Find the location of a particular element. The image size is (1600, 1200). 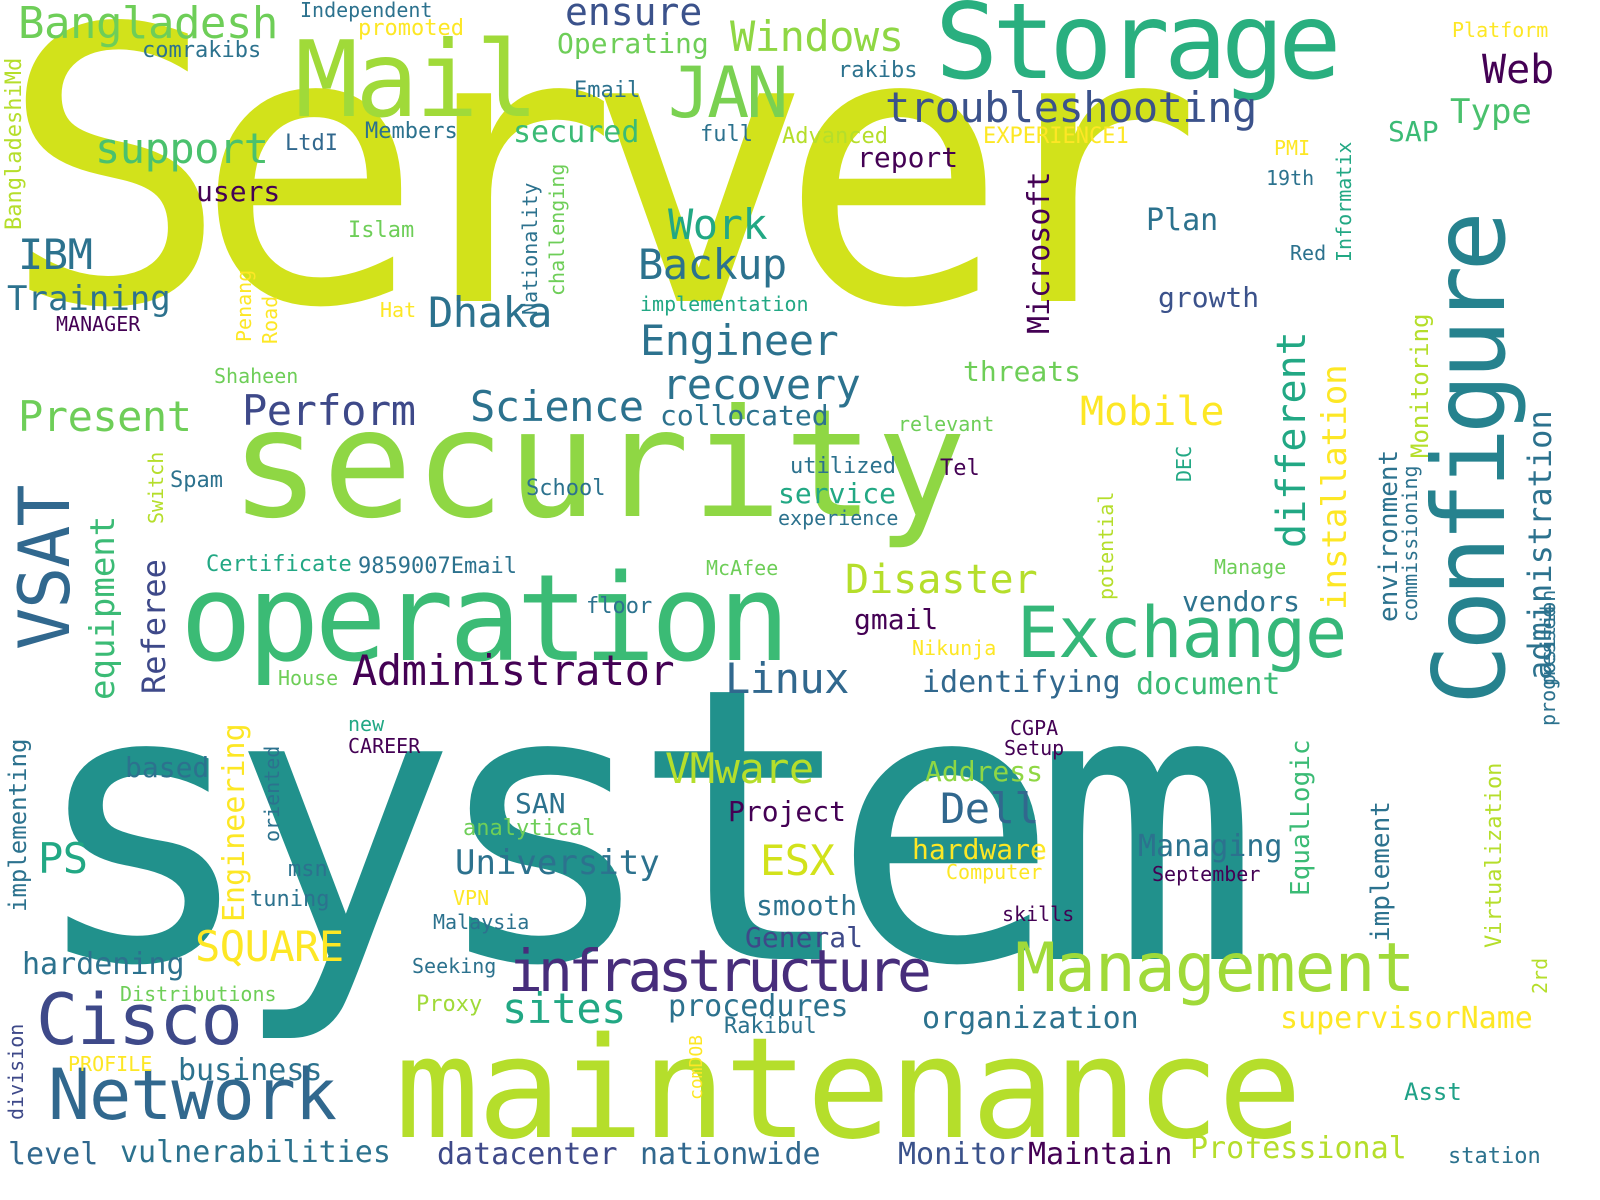

word-ensure: ensure is located at coordinates (634, 17).